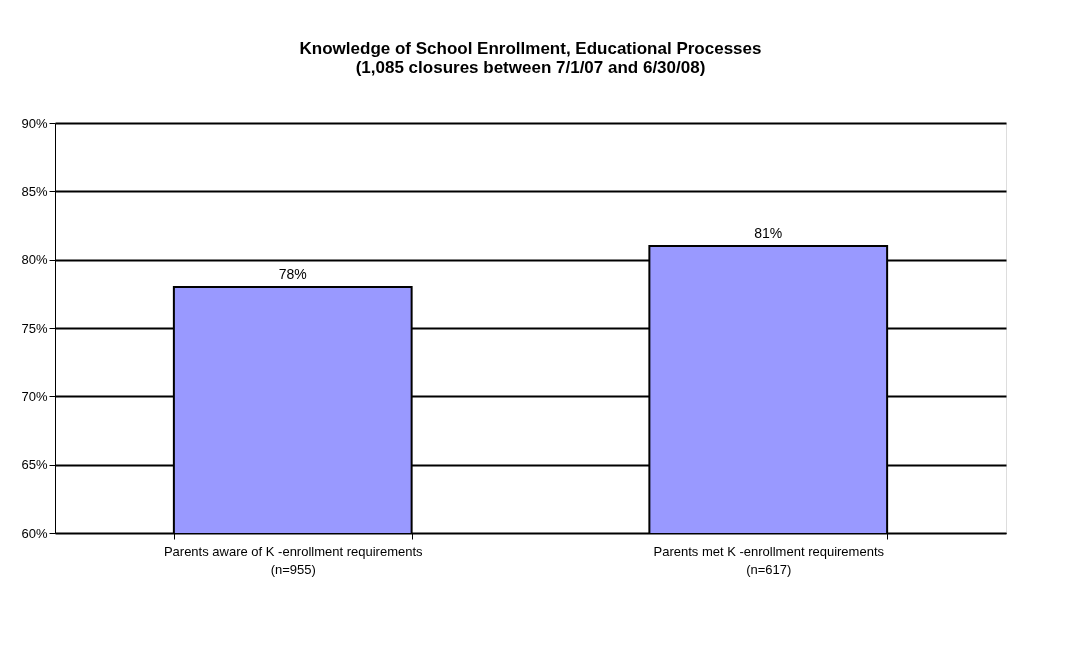 The height and width of the screenshot is (656, 1066). Describe the element at coordinates (769, 560) in the screenshot. I see `x-tick-label: Parents met K -enrollment requirements (n=617)` at that location.